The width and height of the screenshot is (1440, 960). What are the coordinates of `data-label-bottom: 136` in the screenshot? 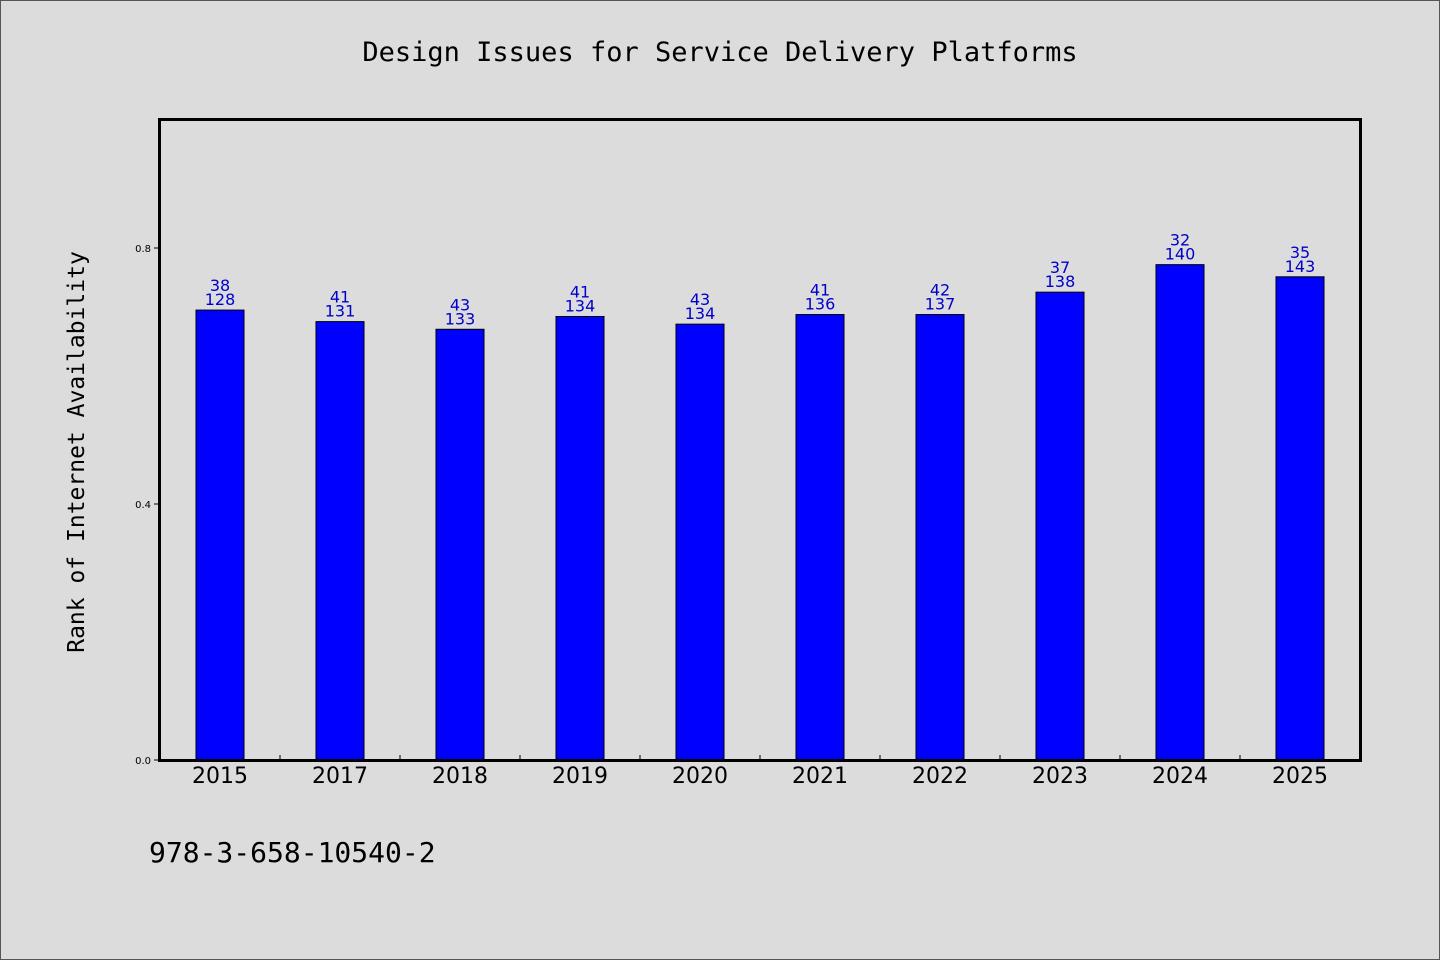 It's located at (820, 304).